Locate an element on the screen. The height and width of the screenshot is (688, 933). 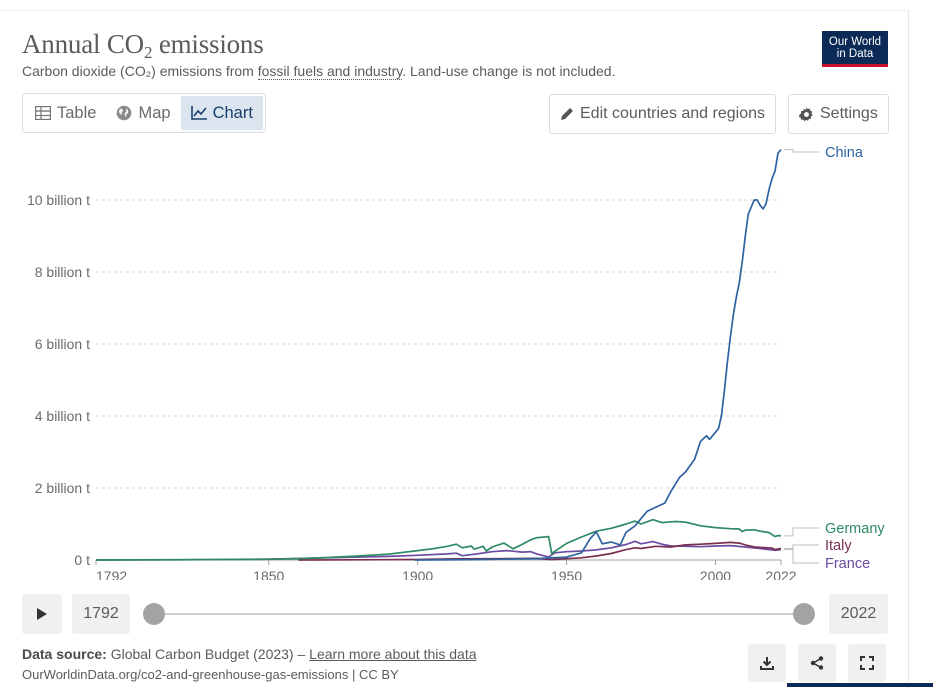
x-axis: 1792 1850 1900 1950 2000 2022 is located at coordinates (446, 569).